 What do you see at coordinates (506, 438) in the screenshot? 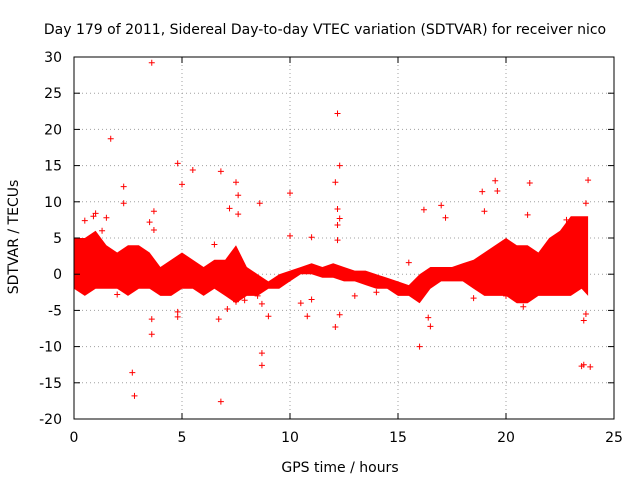
I see `x-tick-label: 20` at bounding box center [506, 438].